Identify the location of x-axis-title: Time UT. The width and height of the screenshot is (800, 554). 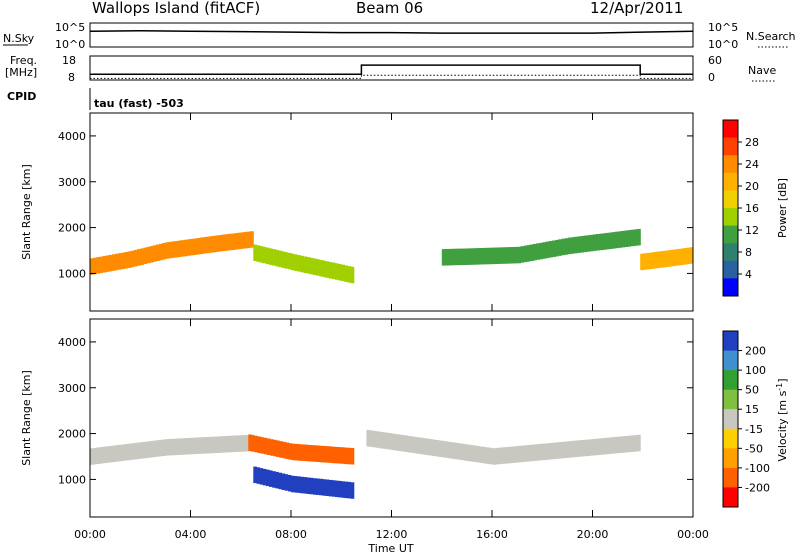
(390, 548).